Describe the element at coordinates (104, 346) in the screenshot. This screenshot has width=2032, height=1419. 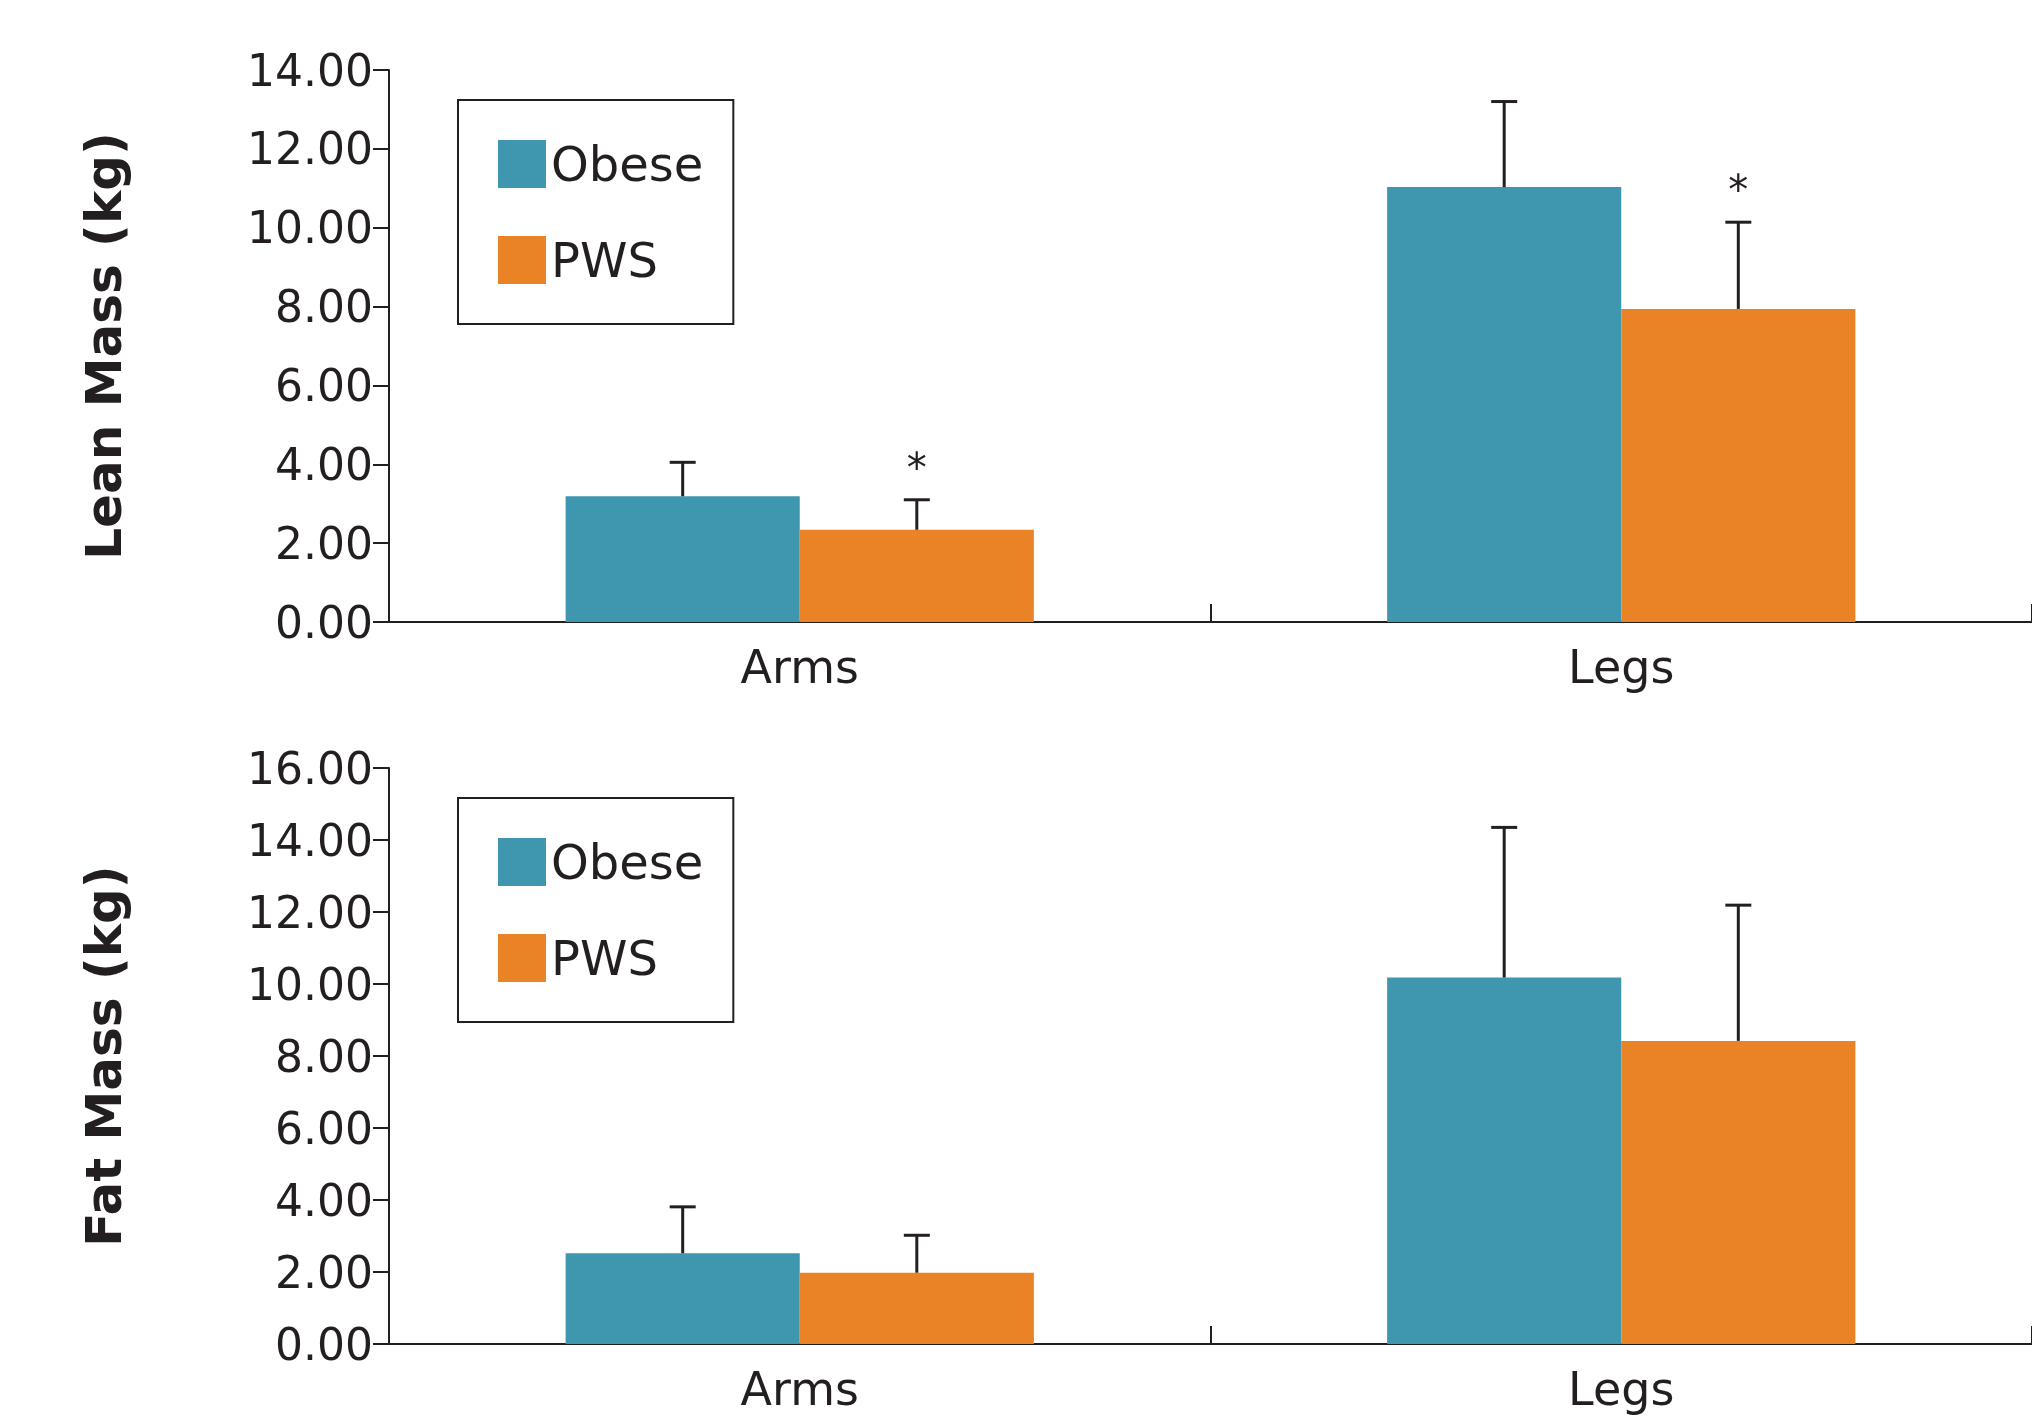
I see `y-axis-title: Lean Mass (kg)` at that location.